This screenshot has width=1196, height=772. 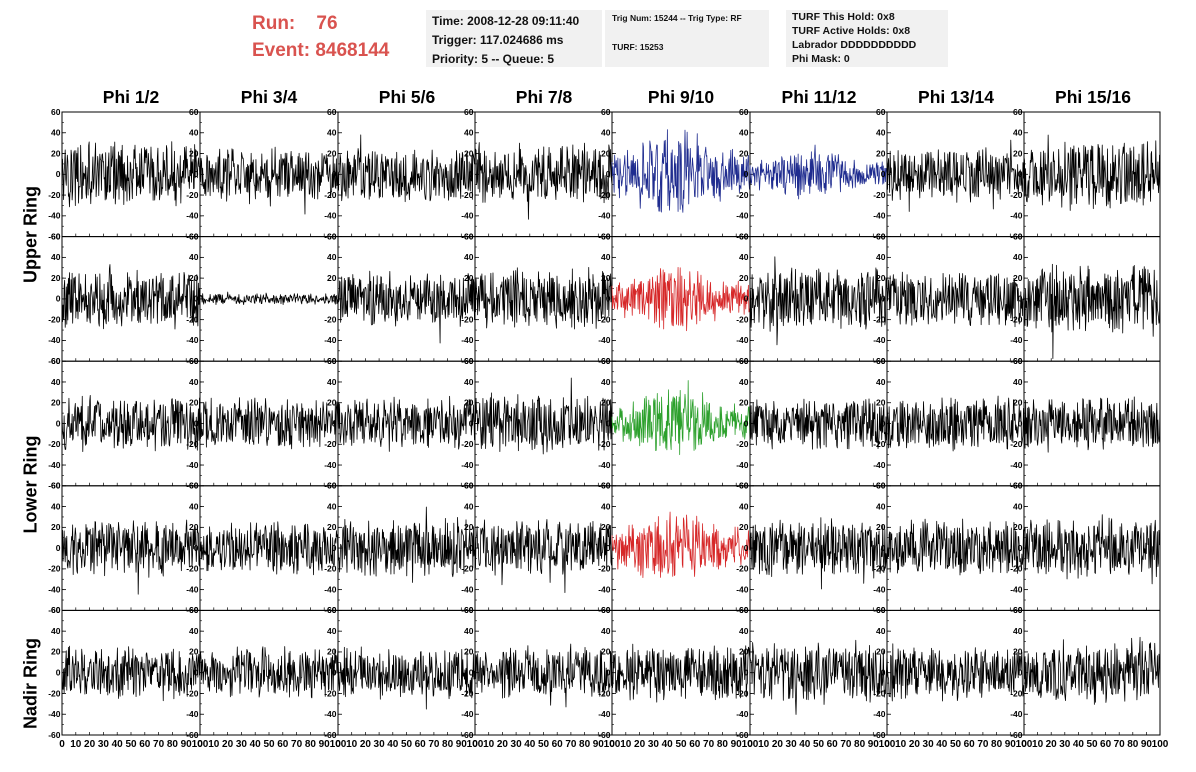 What do you see at coordinates (475, 744) in the screenshot?
I see `x-tick-label: 100` at bounding box center [475, 744].